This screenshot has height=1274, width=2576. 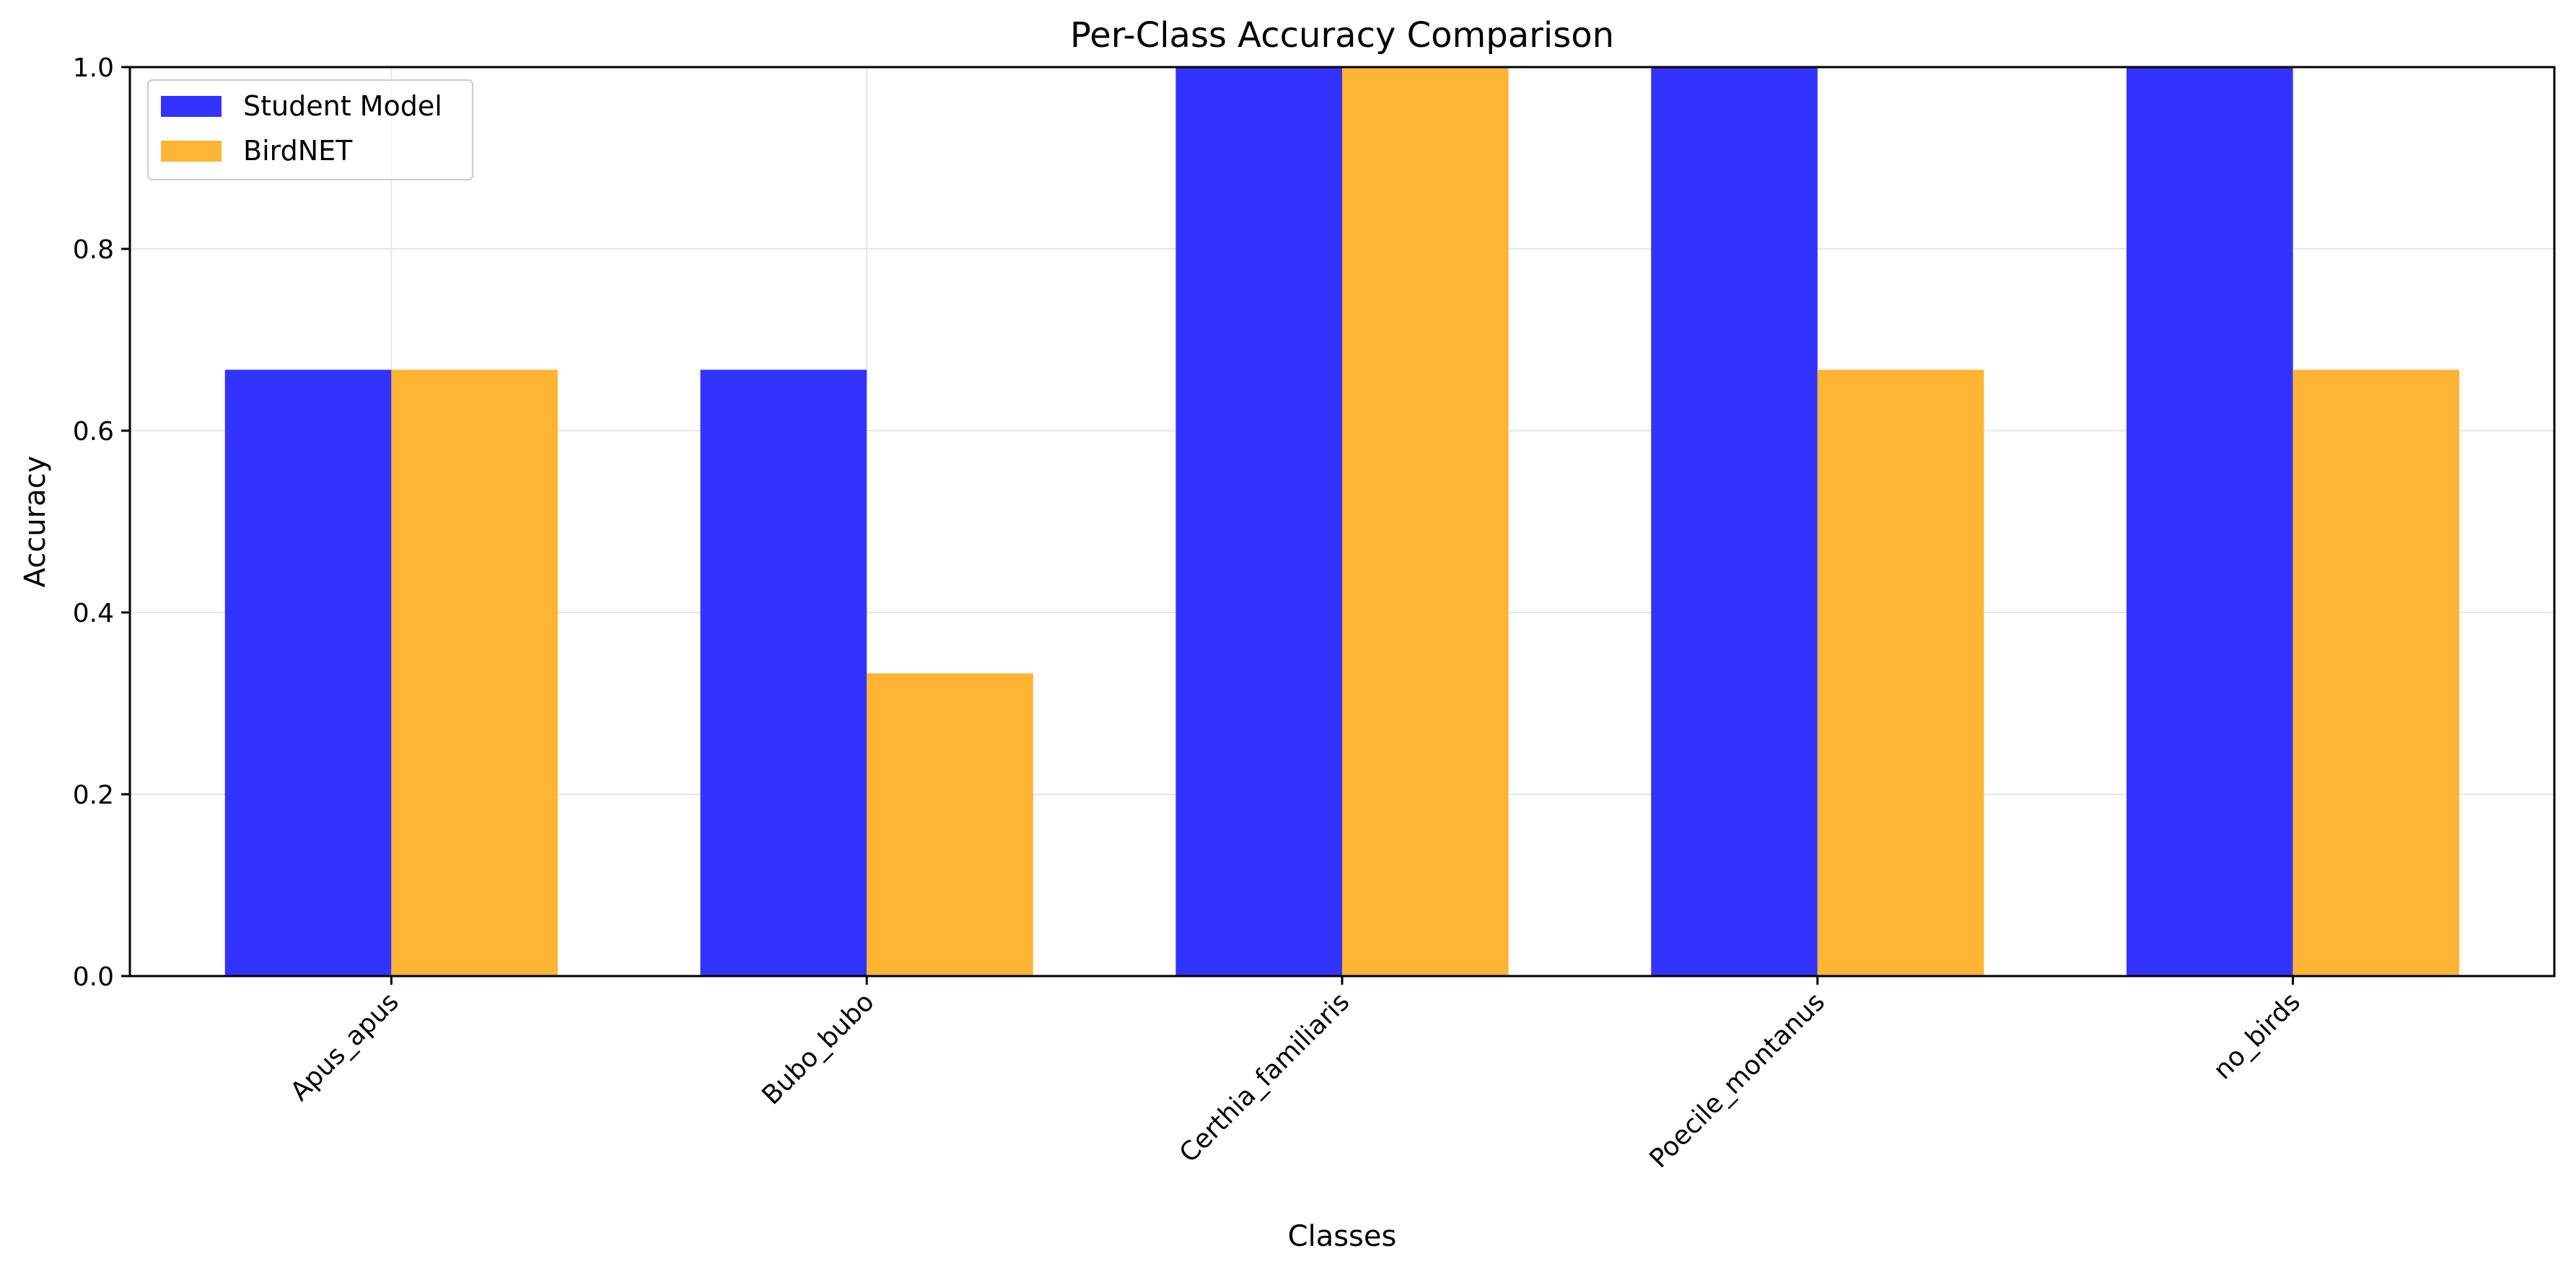 I want to click on legend: Student Model BirdNET, so click(x=310, y=129).